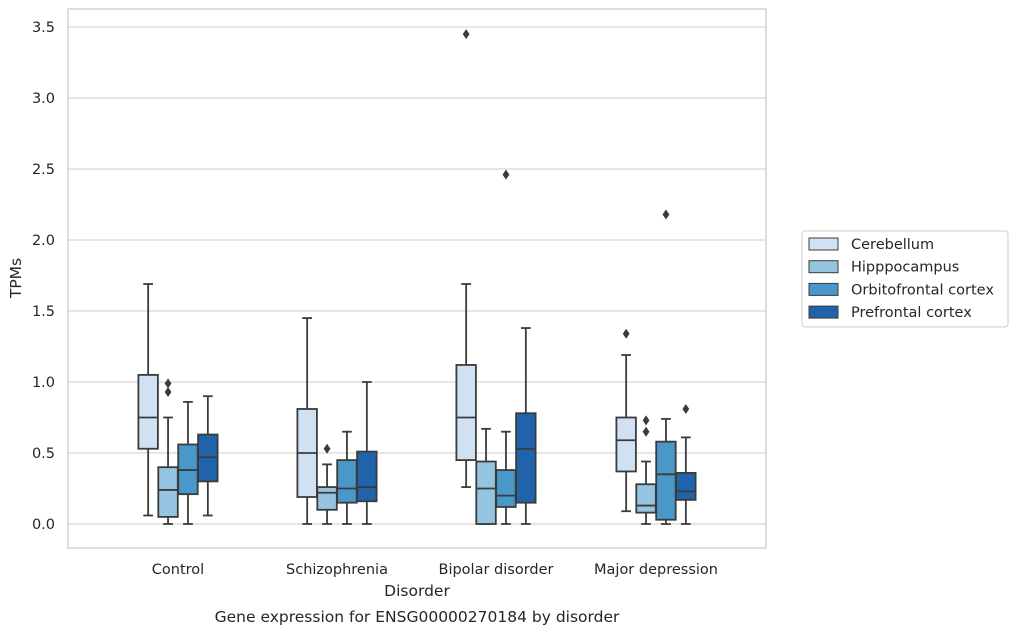 This screenshot has width=1018, height=634. I want to click on y-tick-label: 2.5, so click(43, 170).